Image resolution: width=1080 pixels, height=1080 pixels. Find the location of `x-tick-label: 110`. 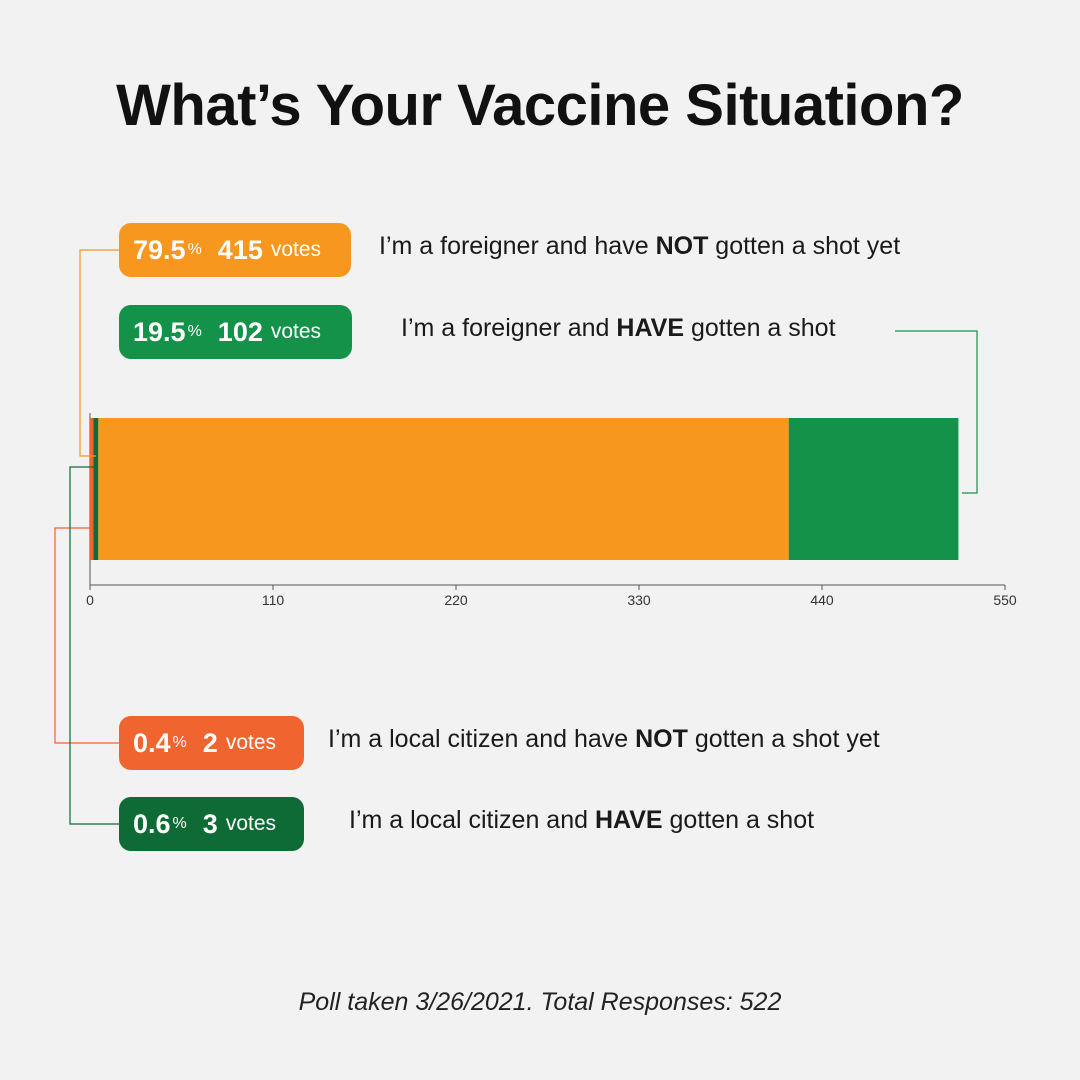

x-tick-label: 110 is located at coordinates (273, 600).